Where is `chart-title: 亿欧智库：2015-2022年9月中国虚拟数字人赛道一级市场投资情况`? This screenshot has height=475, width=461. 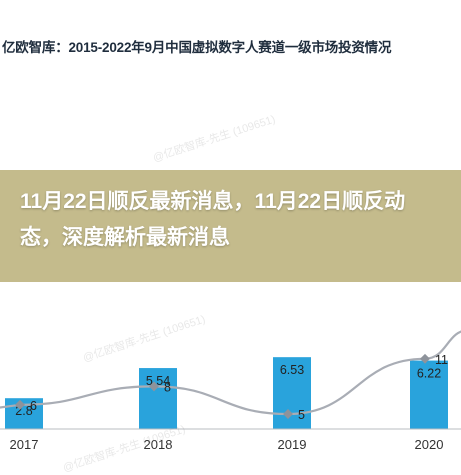
chart-title: 亿欧智库：2015-2022年9月中国虚拟数字人赛道一级市场投资情况 is located at coordinates (197, 47).